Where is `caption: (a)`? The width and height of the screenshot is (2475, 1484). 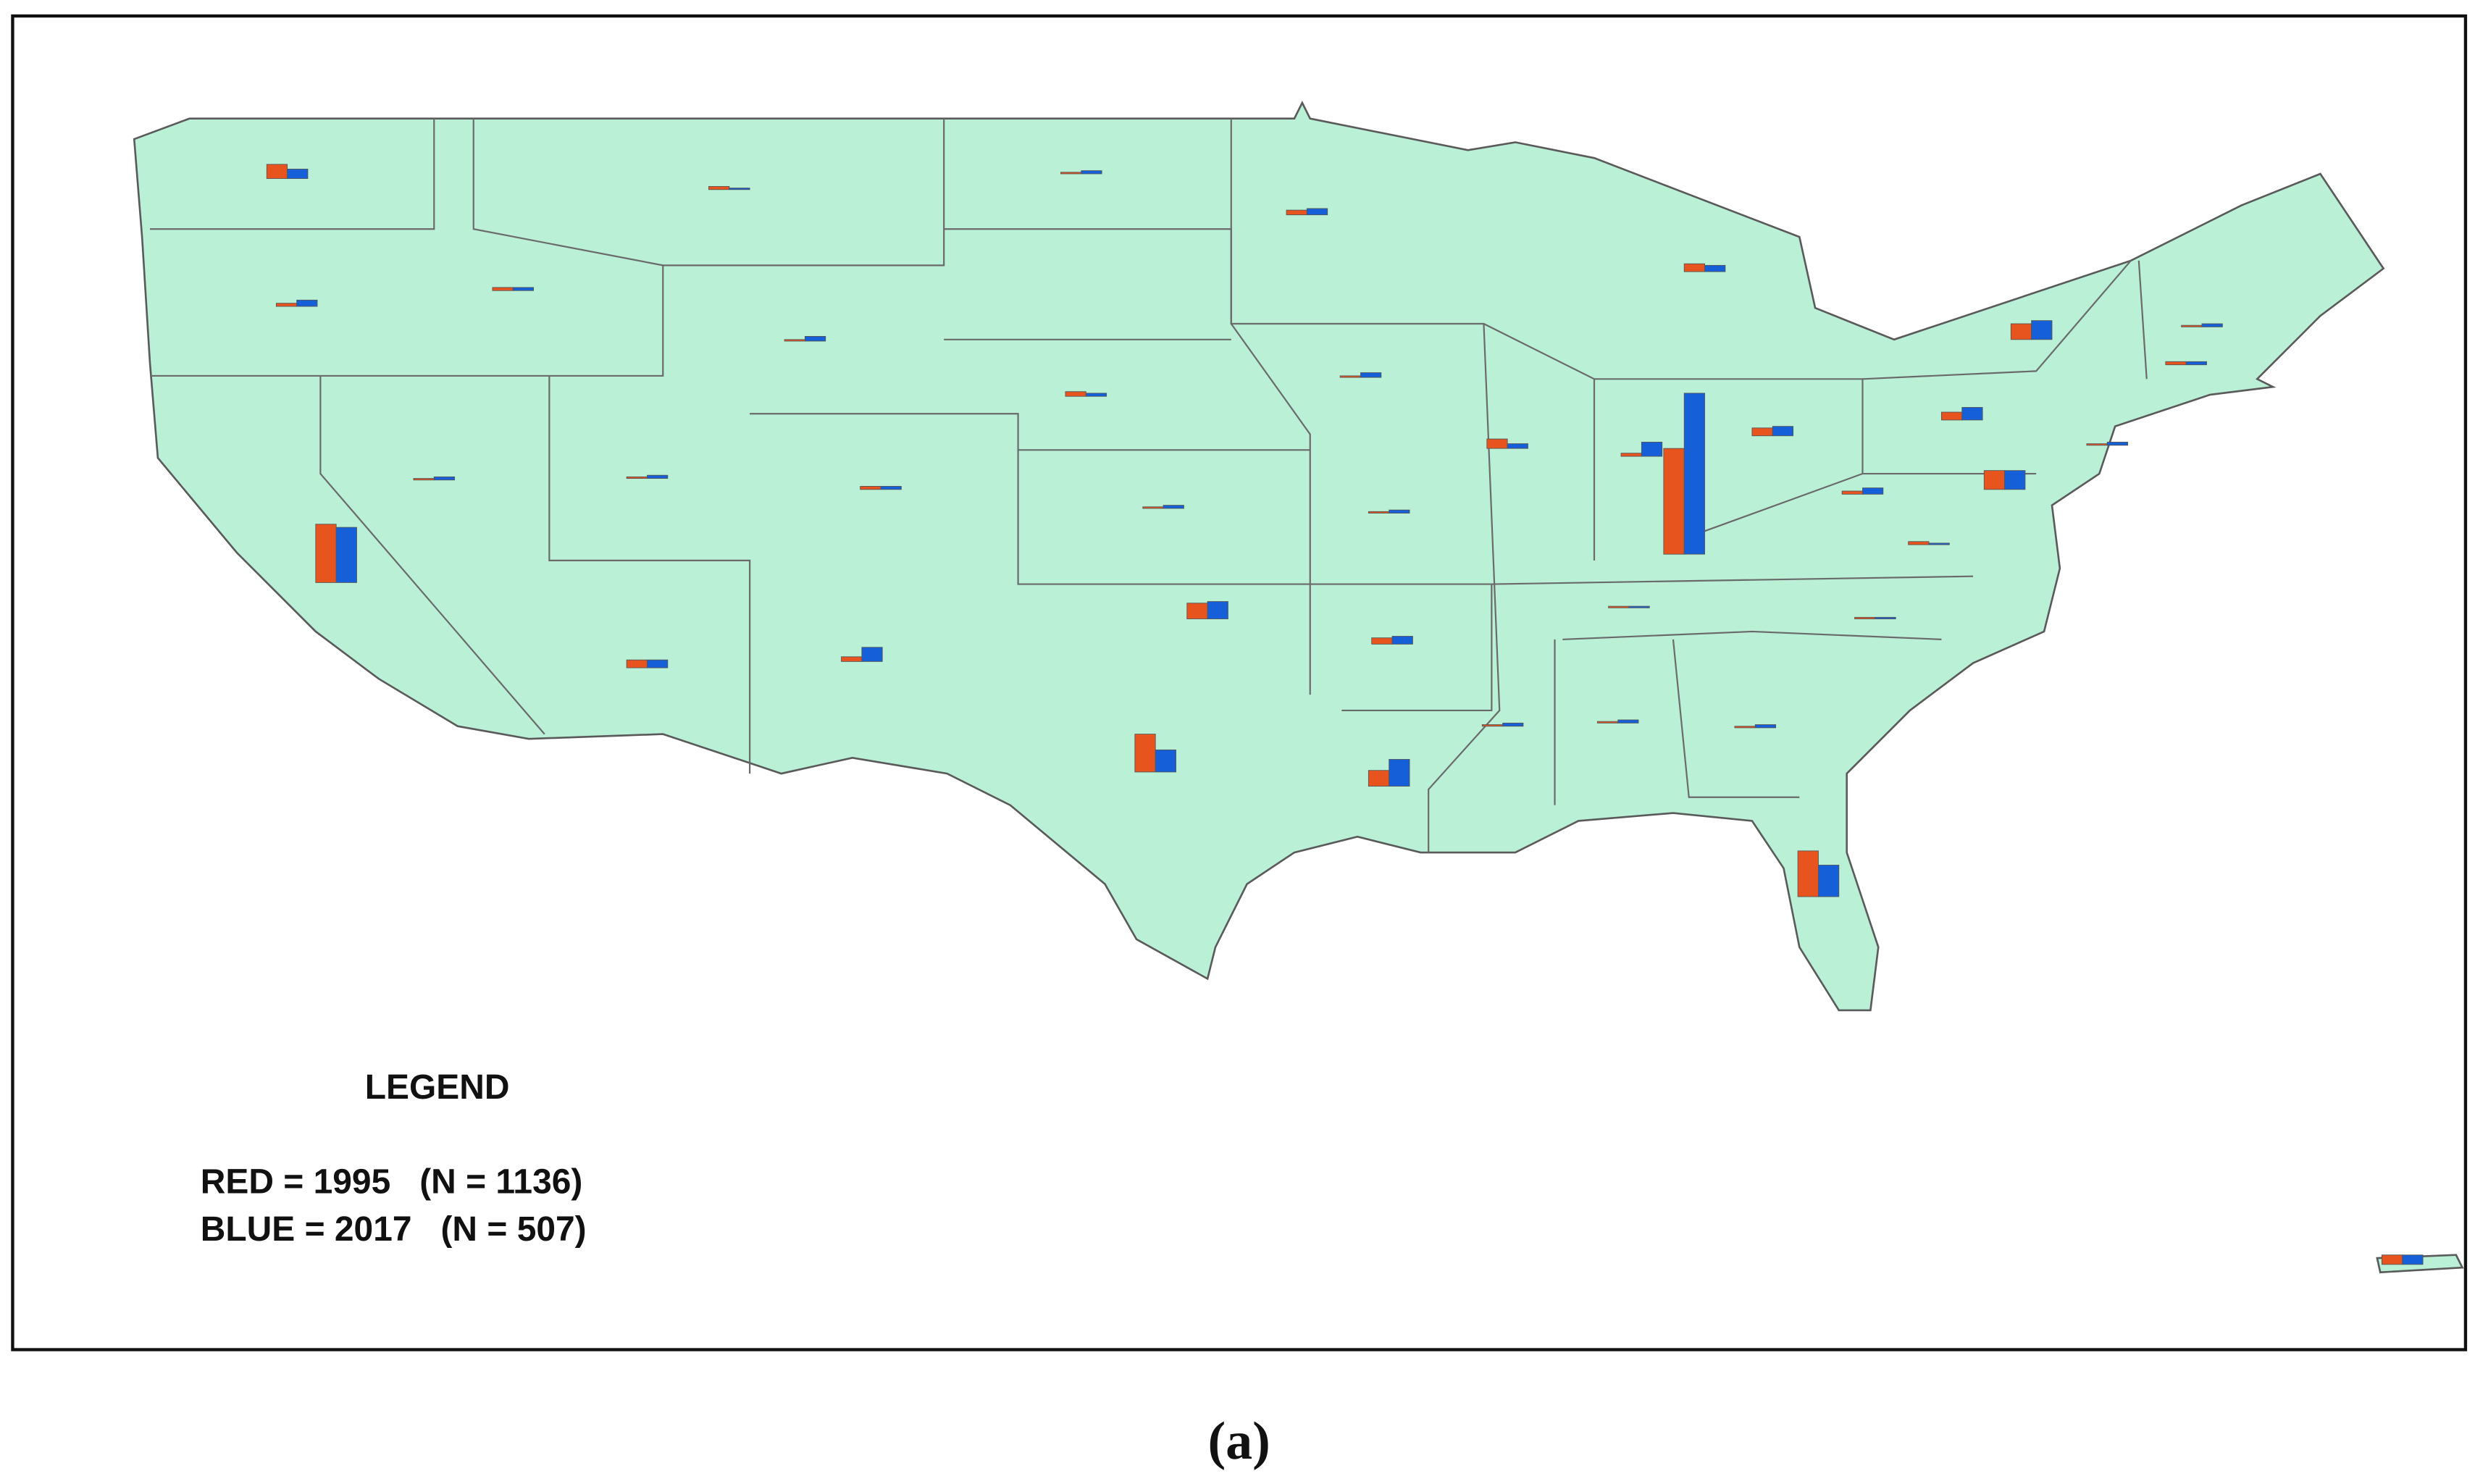 caption: (a) is located at coordinates (1238, 1441).